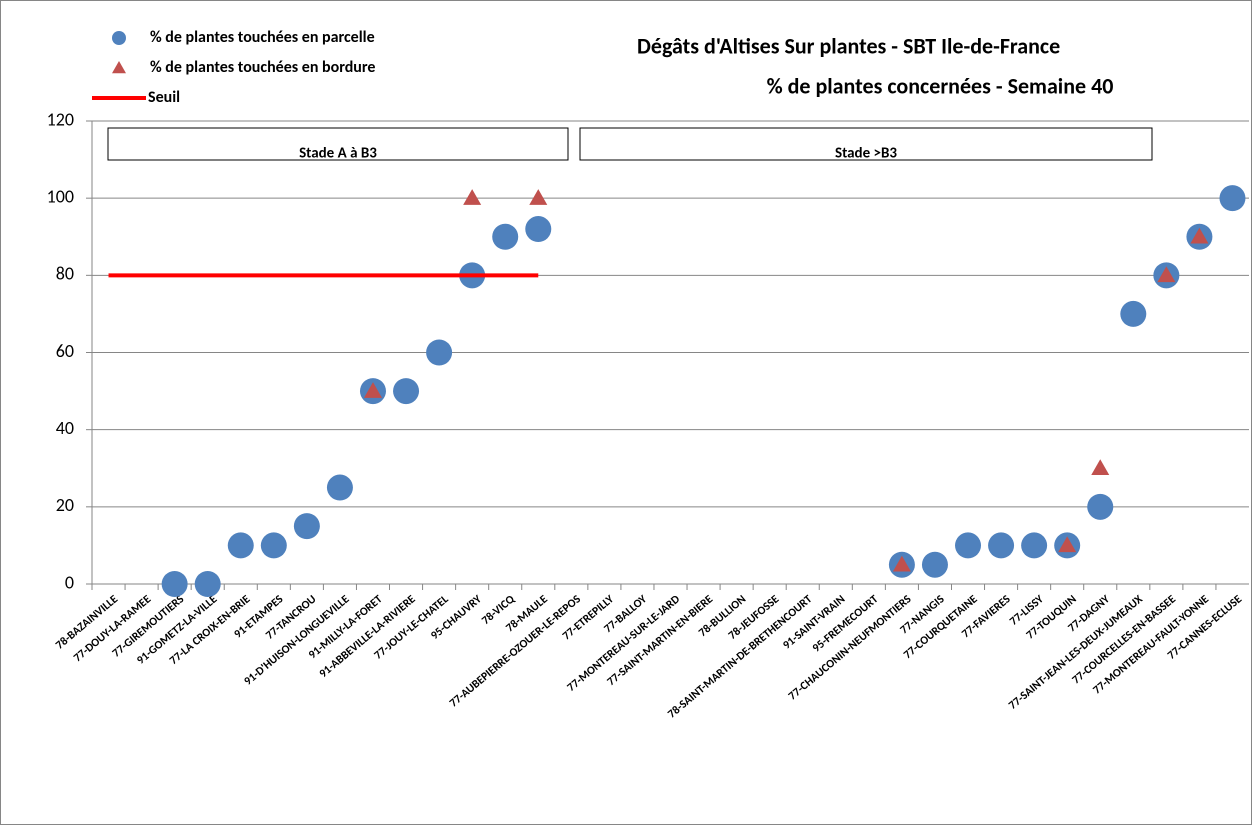 The image size is (1252, 825). What do you see at coordinates (262, 37) in the screenshot?
I see `legend-label: % de plantes touchées en parcelle` at bounding box center [262, 37].